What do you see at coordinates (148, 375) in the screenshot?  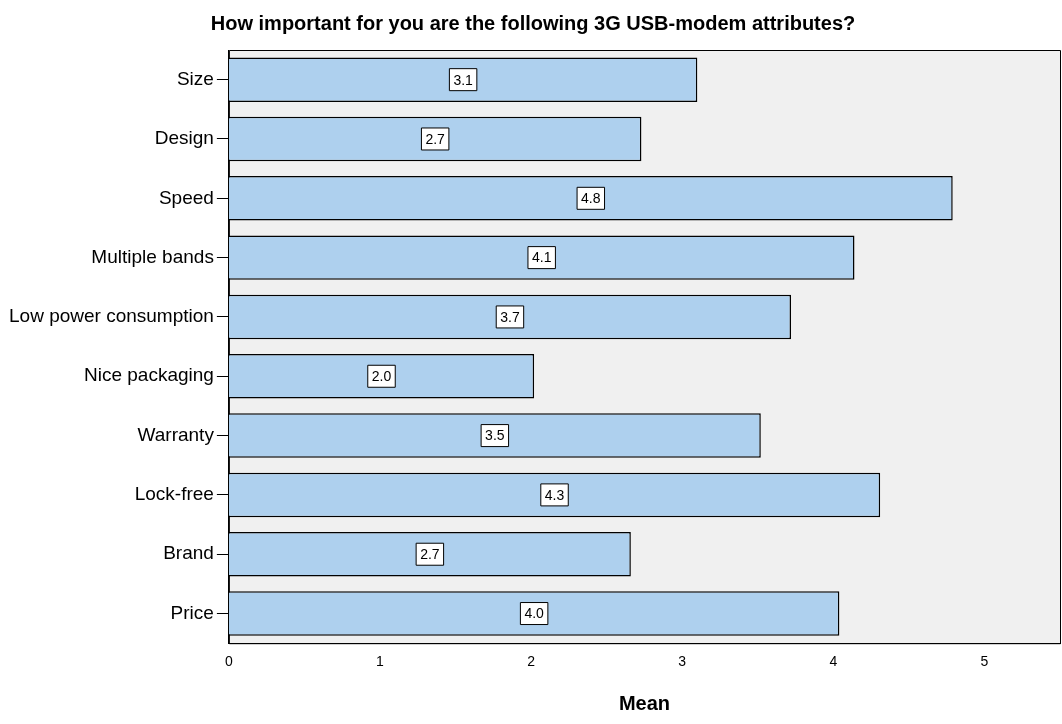 I see `y-tick-label: Nice packaging` at bounding box center [148, 375].